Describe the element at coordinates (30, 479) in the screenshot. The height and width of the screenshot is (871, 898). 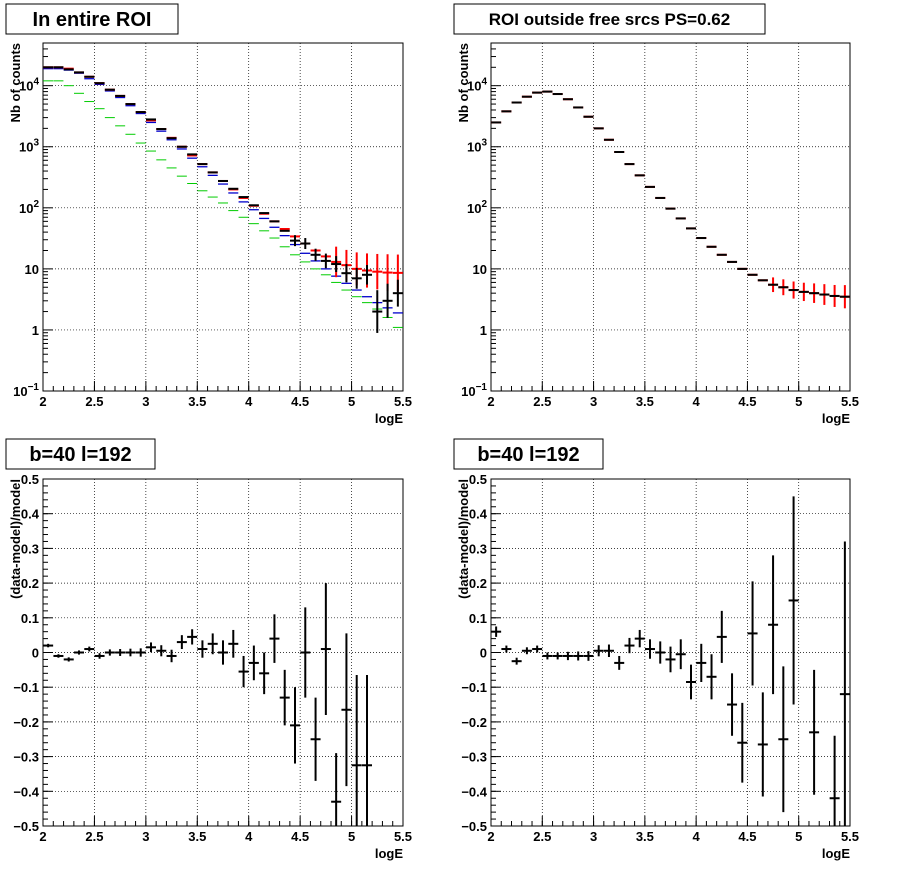
I see `y-tick-mantissa: 0.5` at that location.